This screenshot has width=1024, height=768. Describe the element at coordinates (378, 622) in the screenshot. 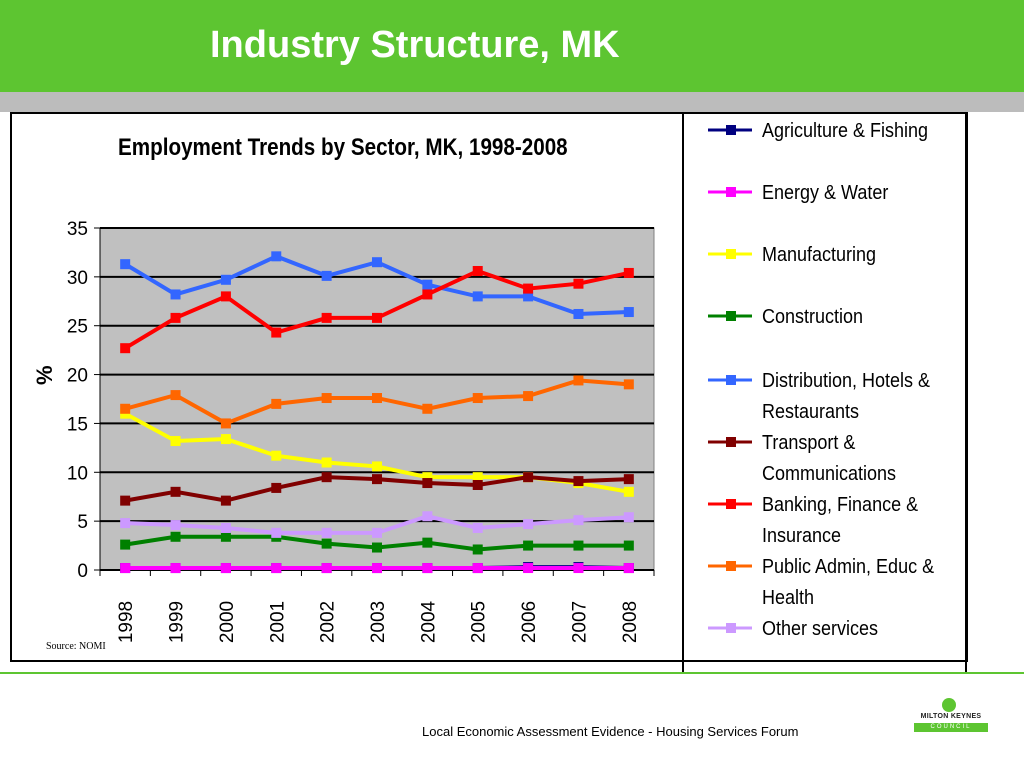

I see `x-tick-label: 2003` at that location.